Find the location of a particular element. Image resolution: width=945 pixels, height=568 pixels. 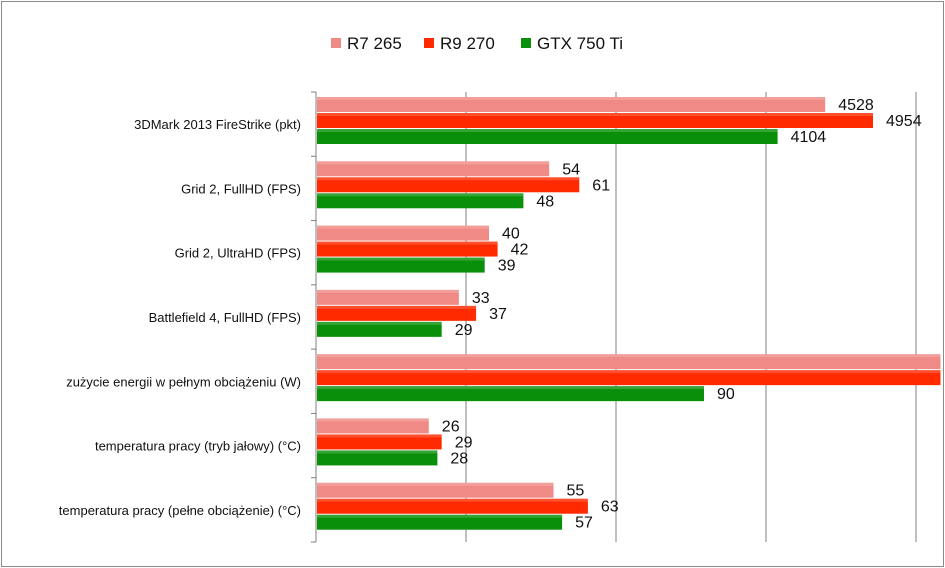

data-label: 40 is located at coordinates (511, 234).